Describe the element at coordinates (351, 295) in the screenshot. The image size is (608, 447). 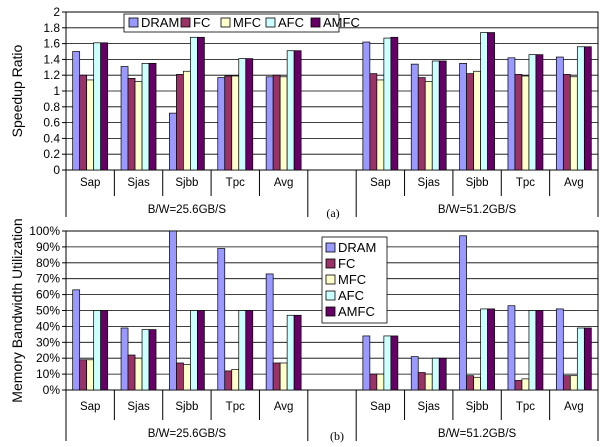
I see `legend-label-afc: AFC` at that location.